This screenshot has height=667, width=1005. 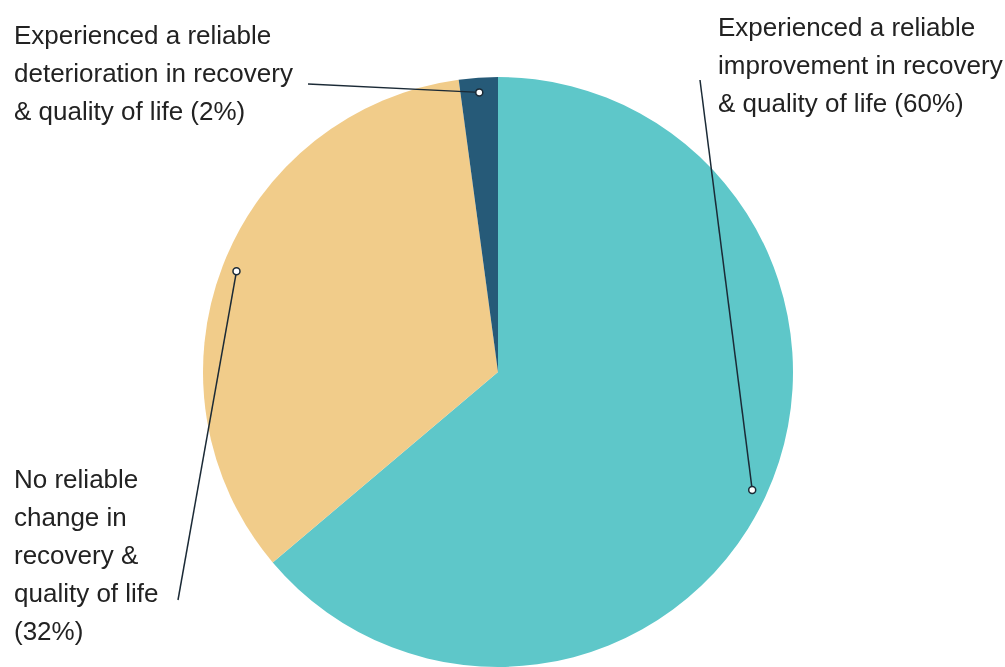 I want to click on slice-label: Experienced a reliable deterioration in recovery & quality of life (2%), so click(x=153, y=73).